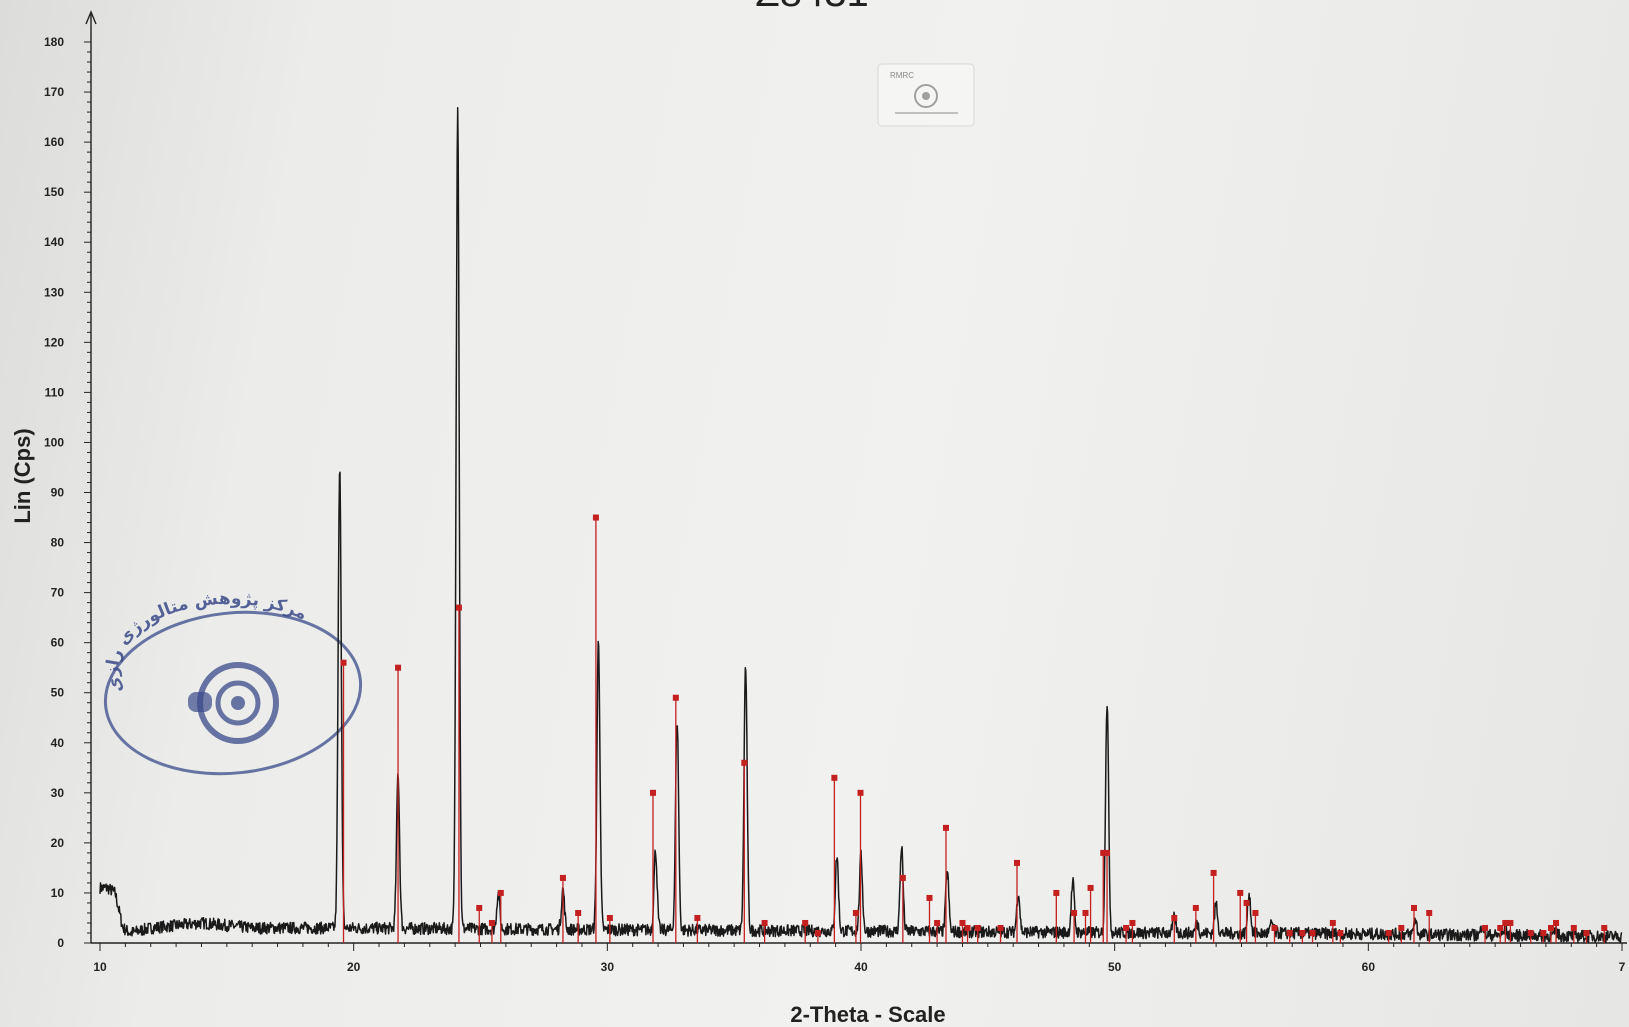  I want to click on stamp-outer-ring, so click(233, 693).